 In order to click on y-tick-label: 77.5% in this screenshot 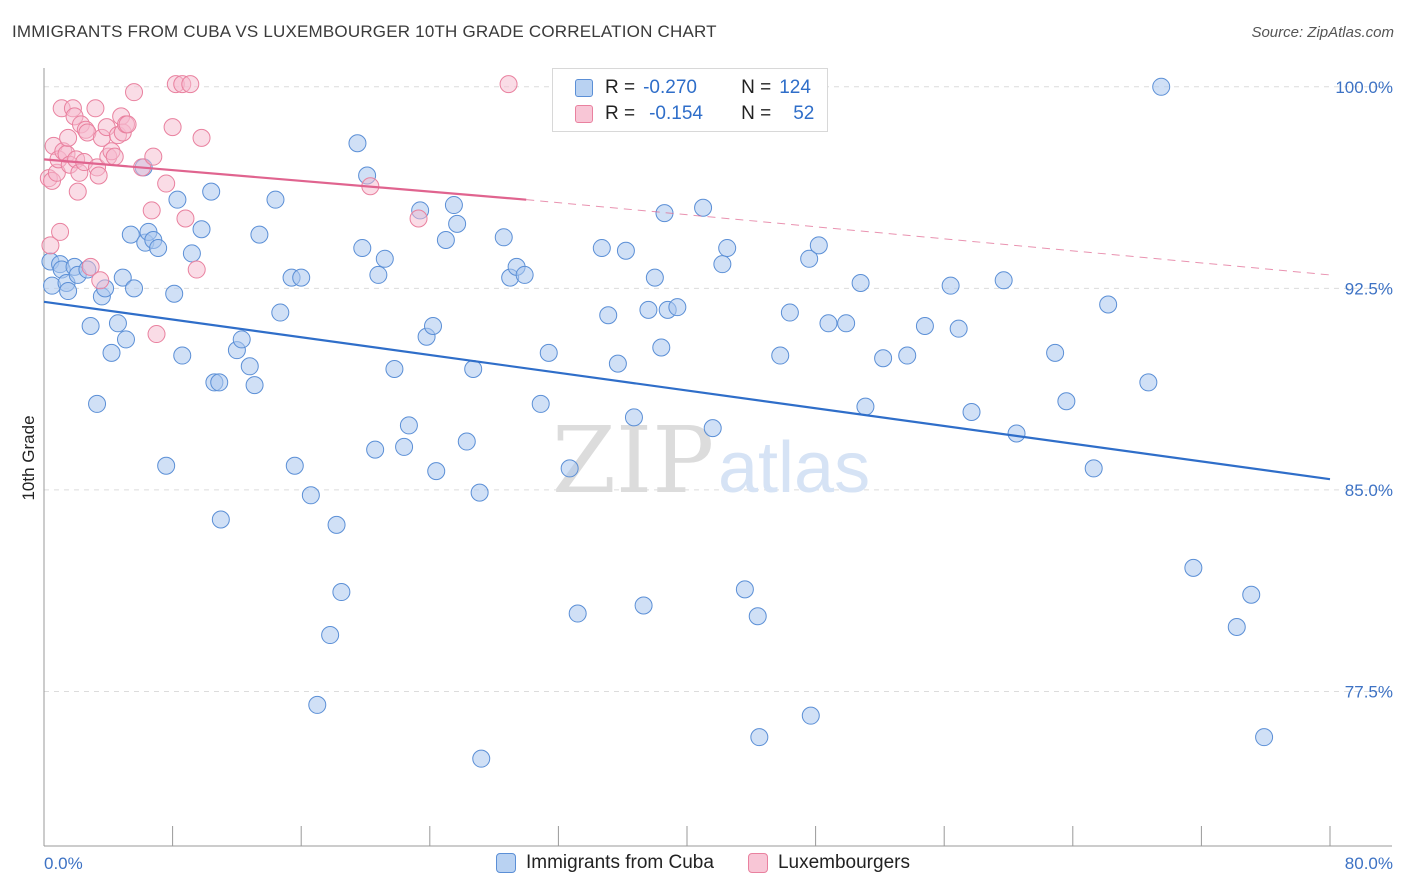, I will do `click(1369, 691)`.